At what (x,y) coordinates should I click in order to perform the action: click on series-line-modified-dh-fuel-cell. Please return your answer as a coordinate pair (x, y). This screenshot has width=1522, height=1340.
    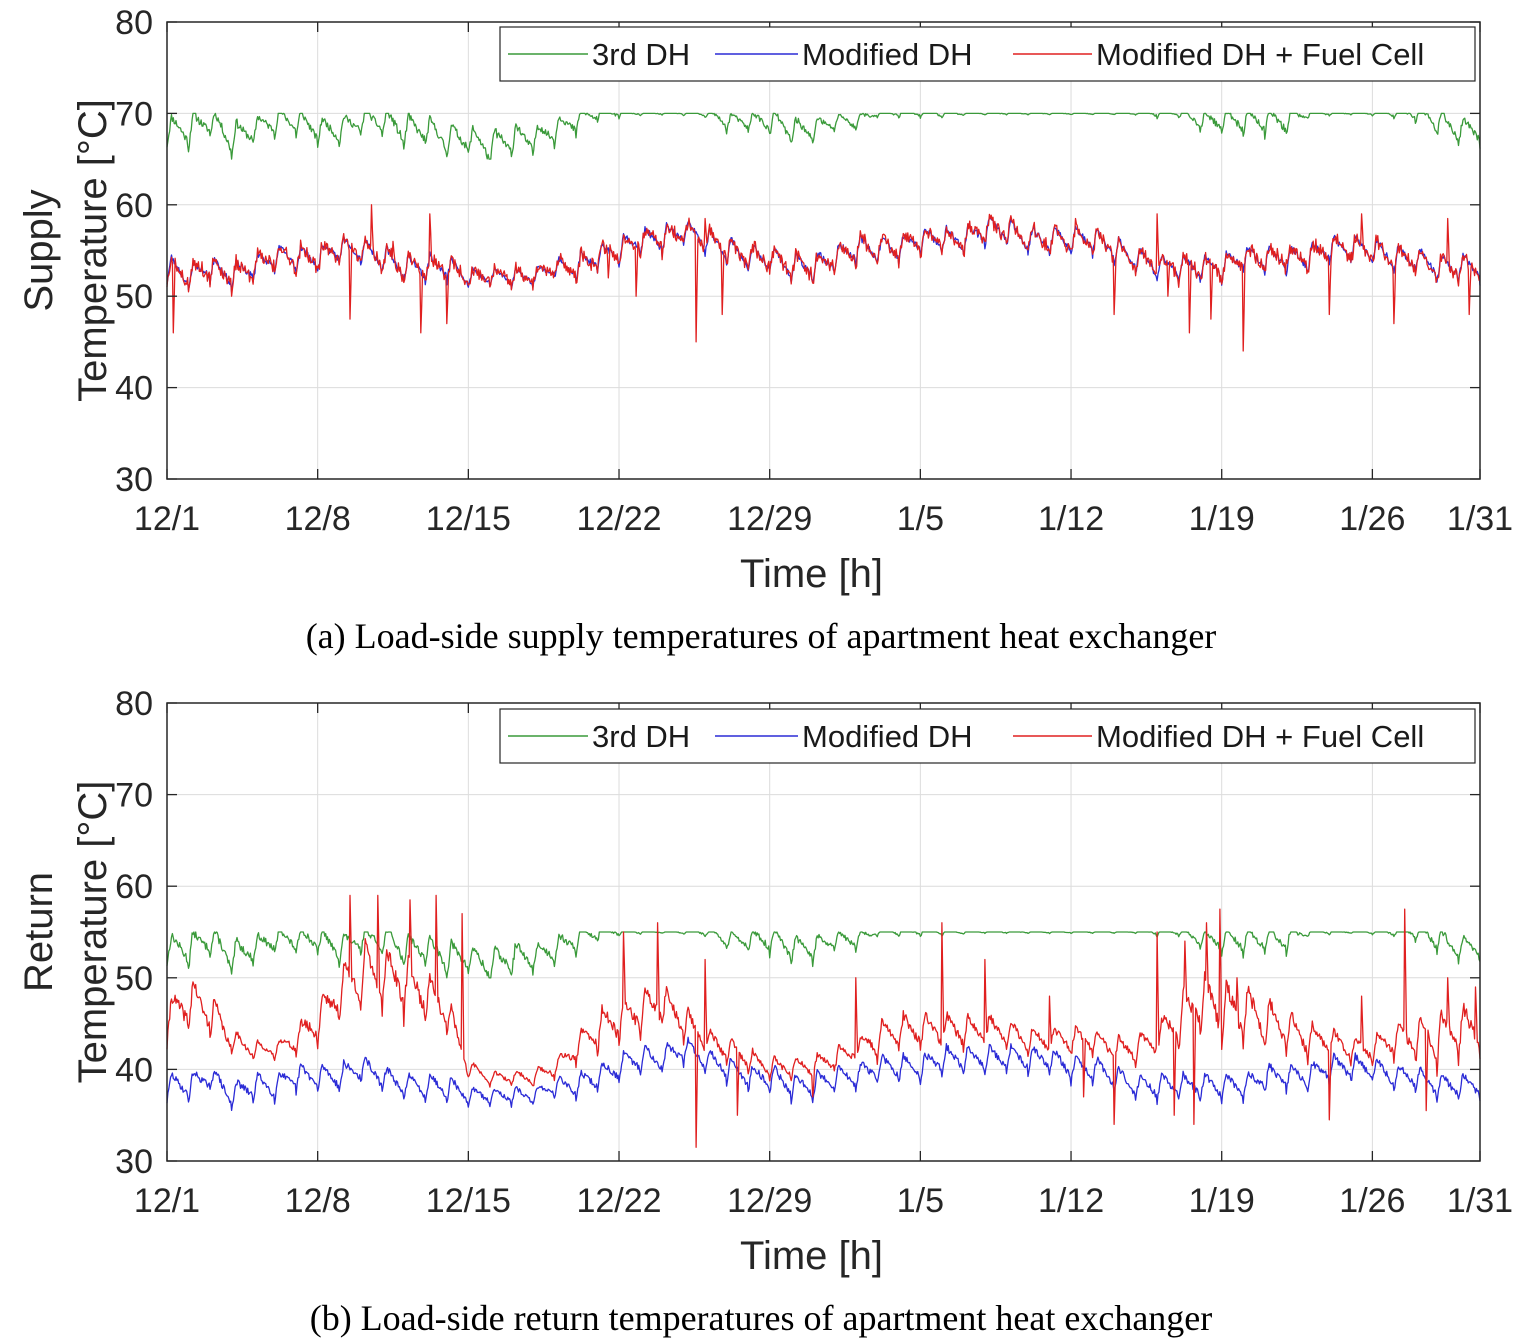
    Looking at the image, I should click on (823, 278).